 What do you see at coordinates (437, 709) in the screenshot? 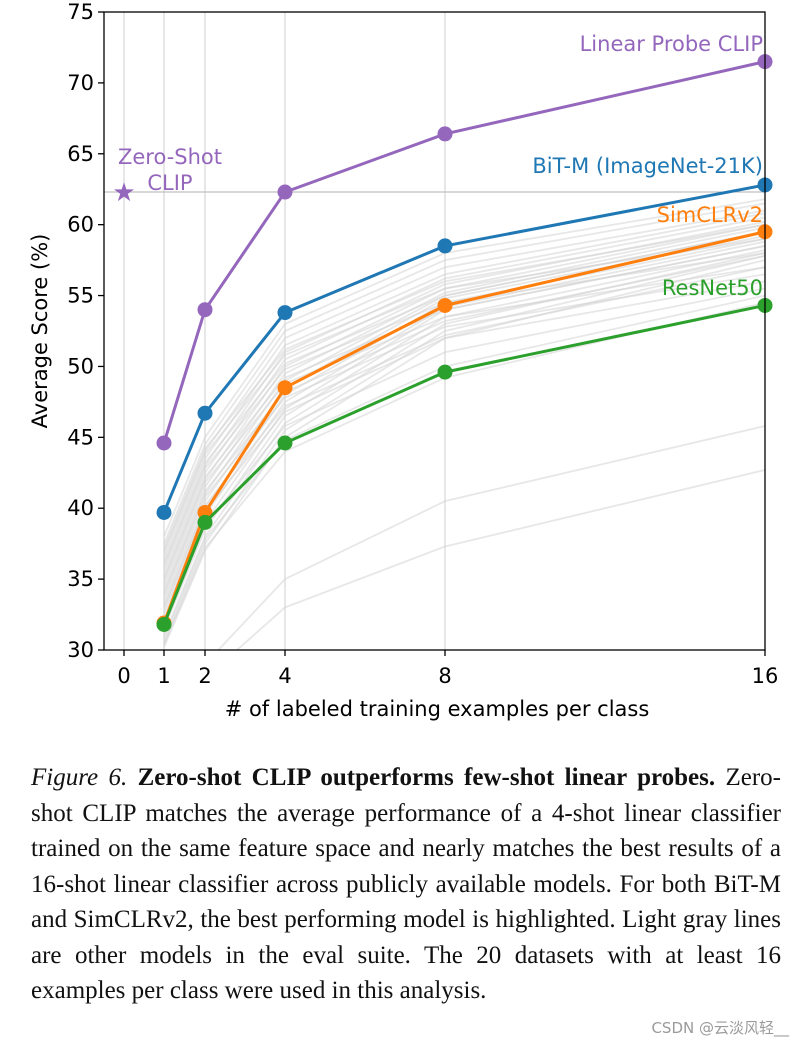
I see `x-axis-label: # of labeled training examples per class` at bounding box center [437, 709].